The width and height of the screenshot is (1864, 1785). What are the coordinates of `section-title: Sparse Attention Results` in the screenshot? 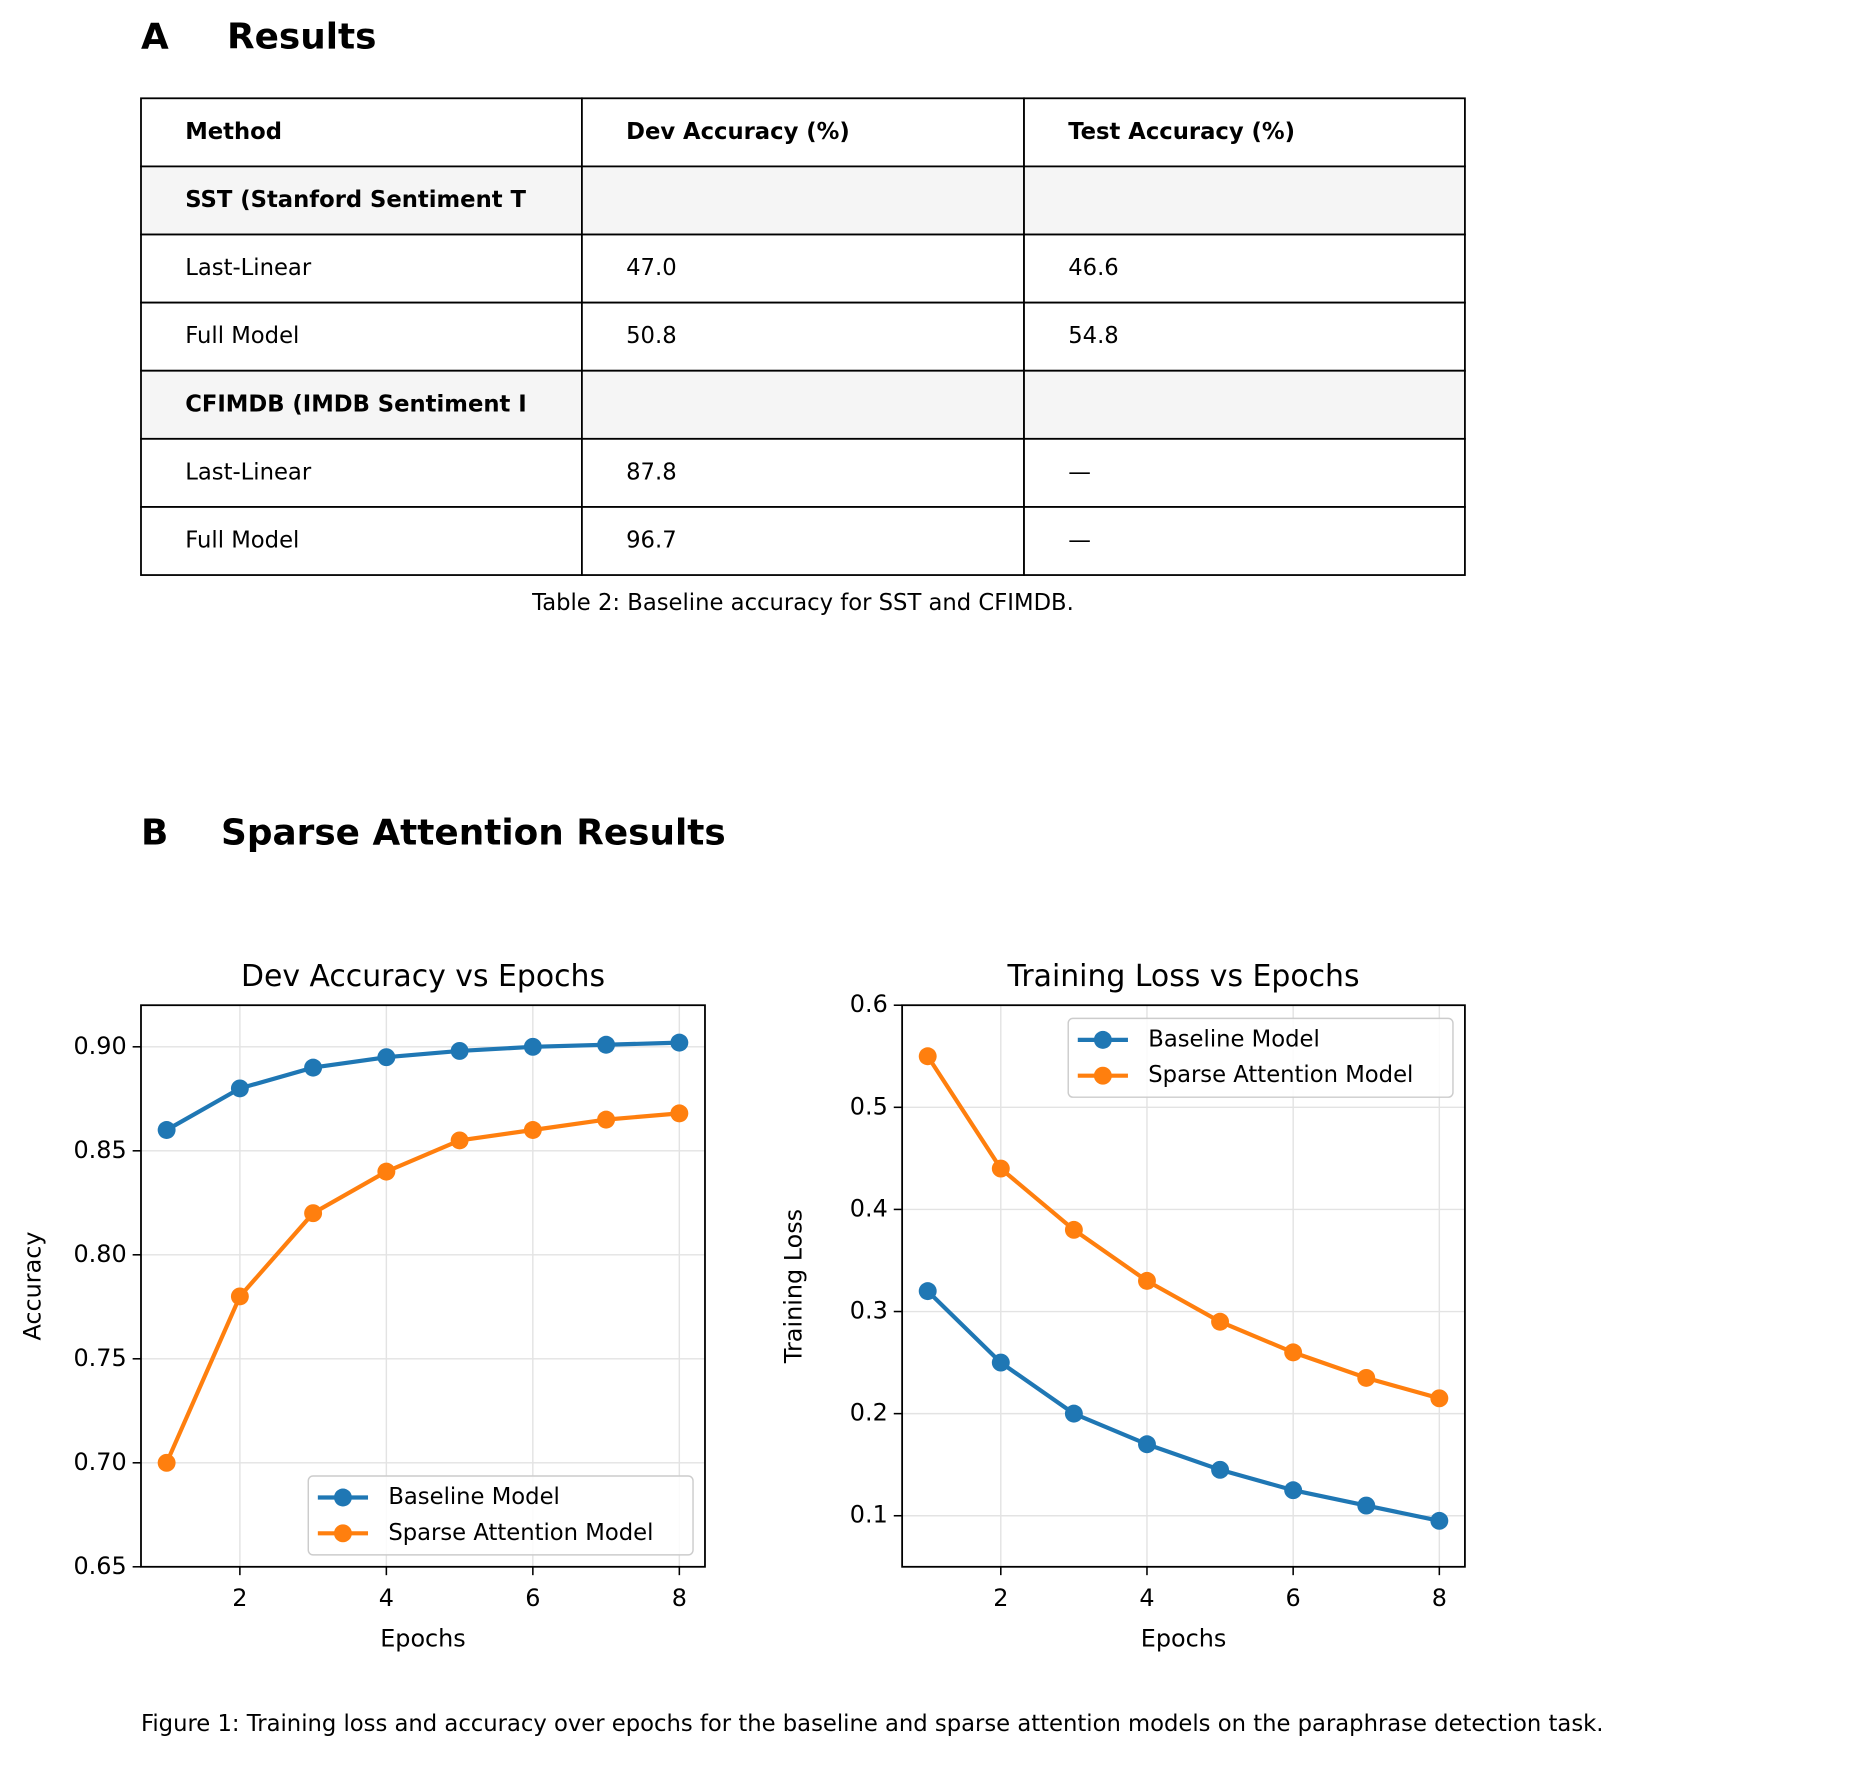 It's located at (473, 832).